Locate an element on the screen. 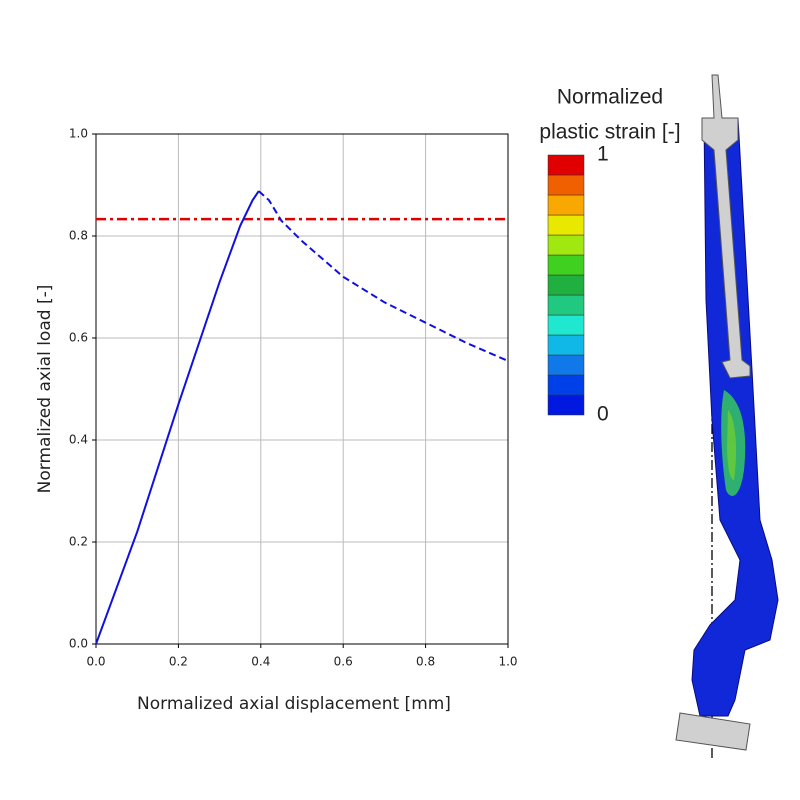 The image size is (800, 800). colorbar-tick-label: 1 is located at coordinates (603, 154).